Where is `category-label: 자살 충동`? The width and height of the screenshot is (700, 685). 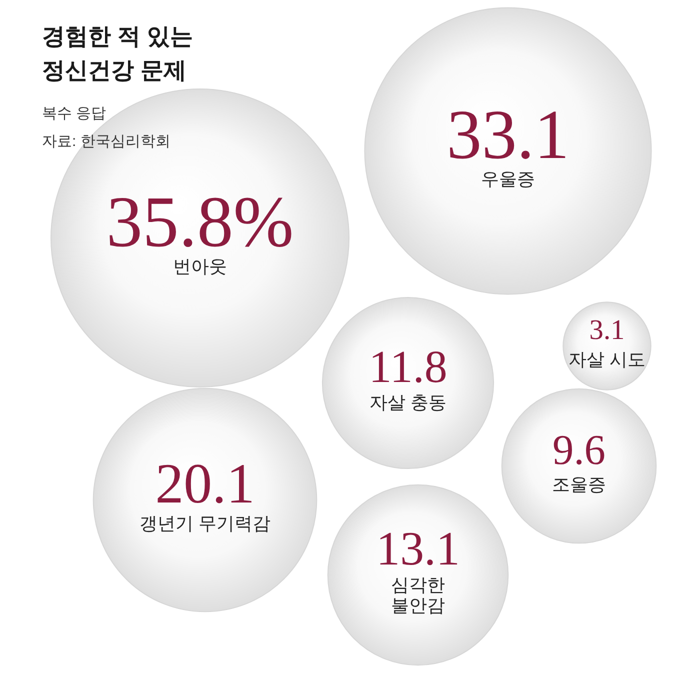
category-label: 자살 충동 is located at coordinates (408, 402).